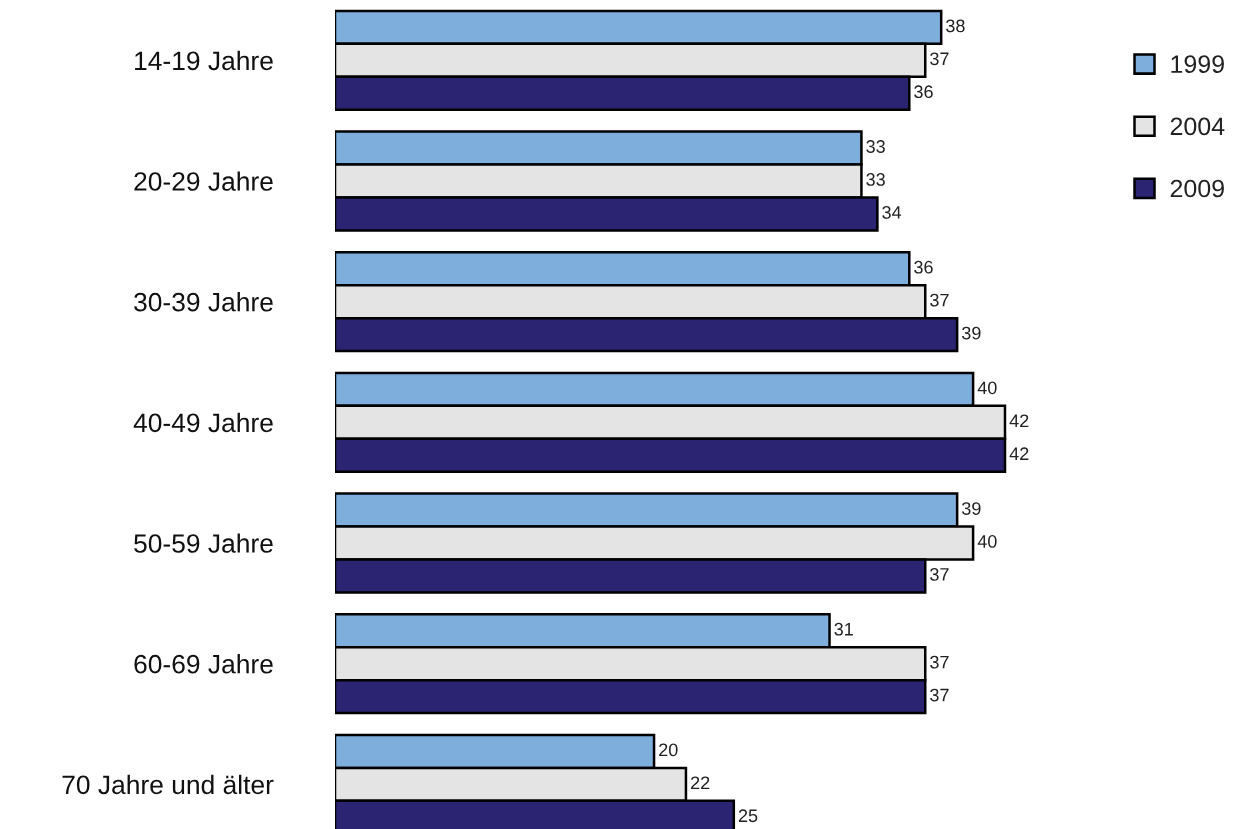 Image resolution: width=1234 pixels, height=829 pixels. What do you see at coordinates (203, 422) in the screenshot?
I see `y-tick-label: 40-49 Jahre` at bounding box center [203, 422].